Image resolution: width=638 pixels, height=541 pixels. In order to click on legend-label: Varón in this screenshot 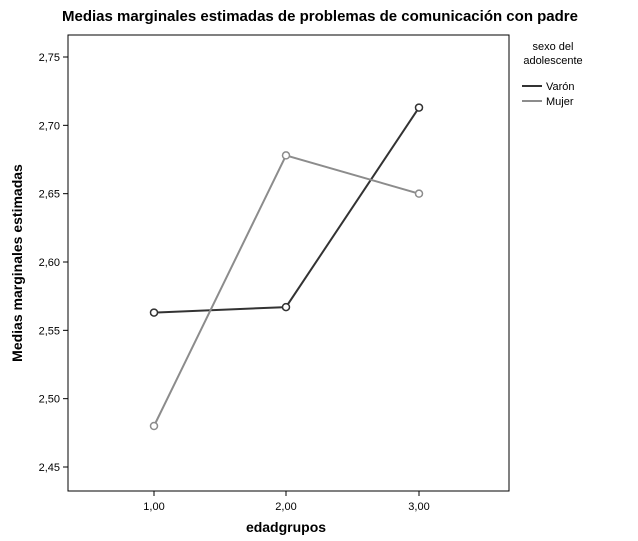, I will do `click(560, 87)`.